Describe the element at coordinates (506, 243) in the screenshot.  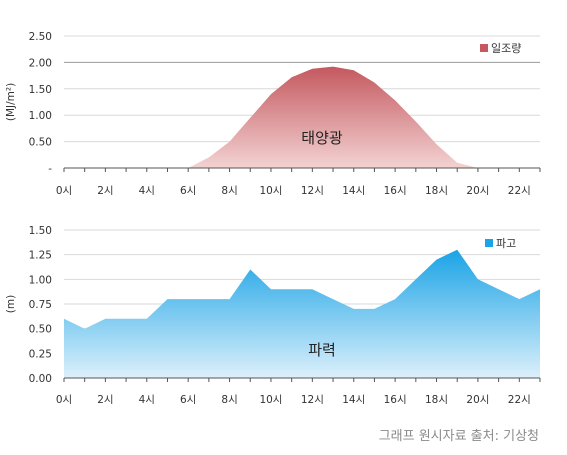
I see `legend-label: 파고` at that location.